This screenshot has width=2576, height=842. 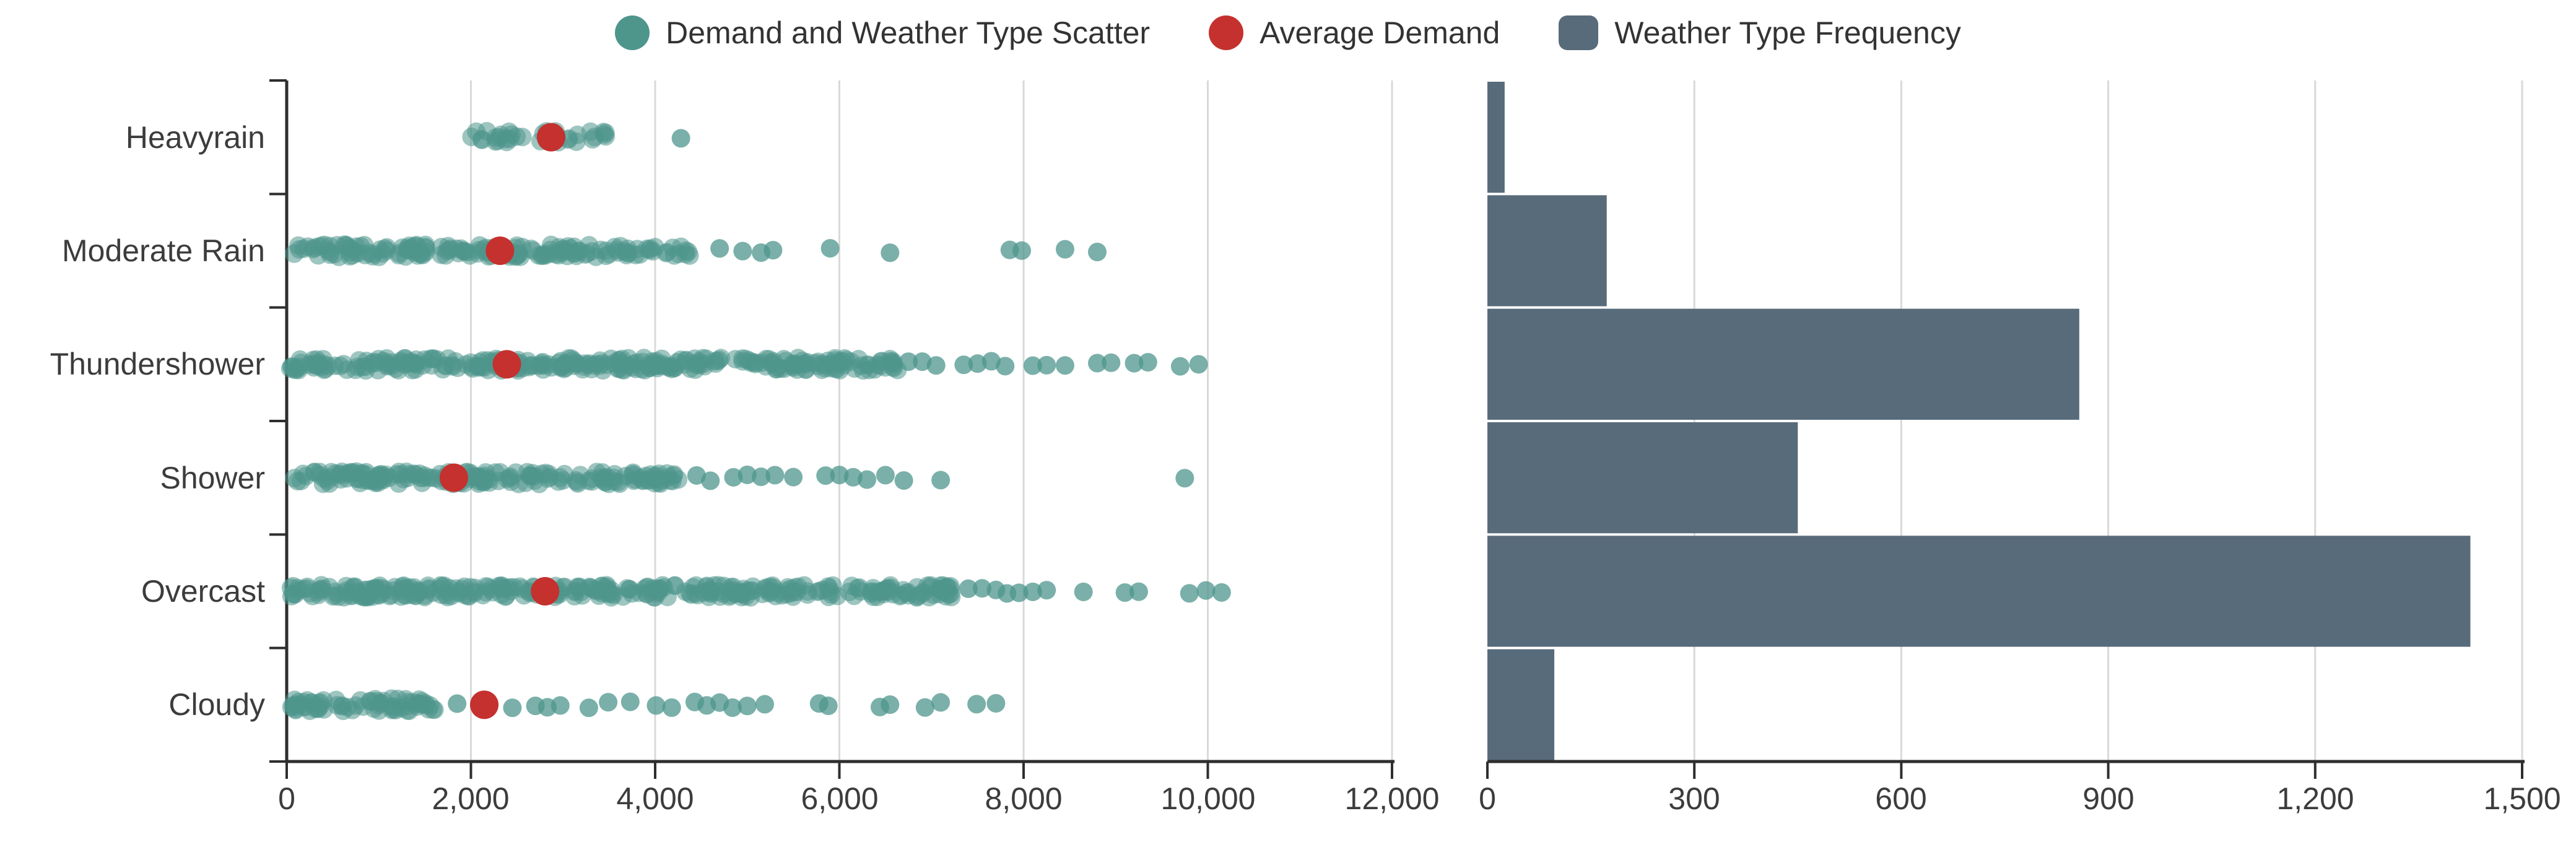 I want to click on x-tick-left-12000: 12,000, so click(x=1392, y=799).